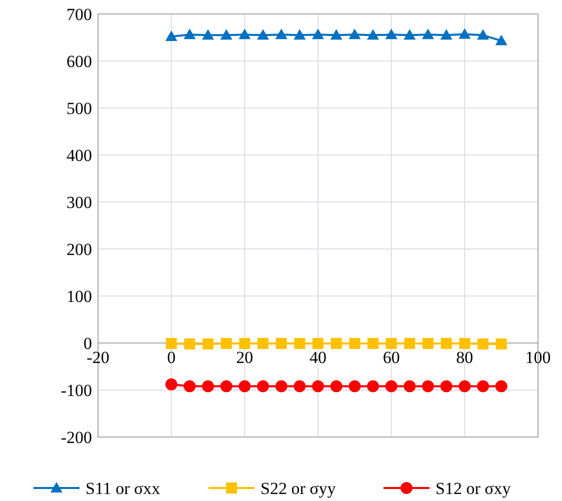 The image size is (562, 501). Describe the element at coordinates (79, 202) in the screenshot. I see `y-tick-label: 300` at that location.